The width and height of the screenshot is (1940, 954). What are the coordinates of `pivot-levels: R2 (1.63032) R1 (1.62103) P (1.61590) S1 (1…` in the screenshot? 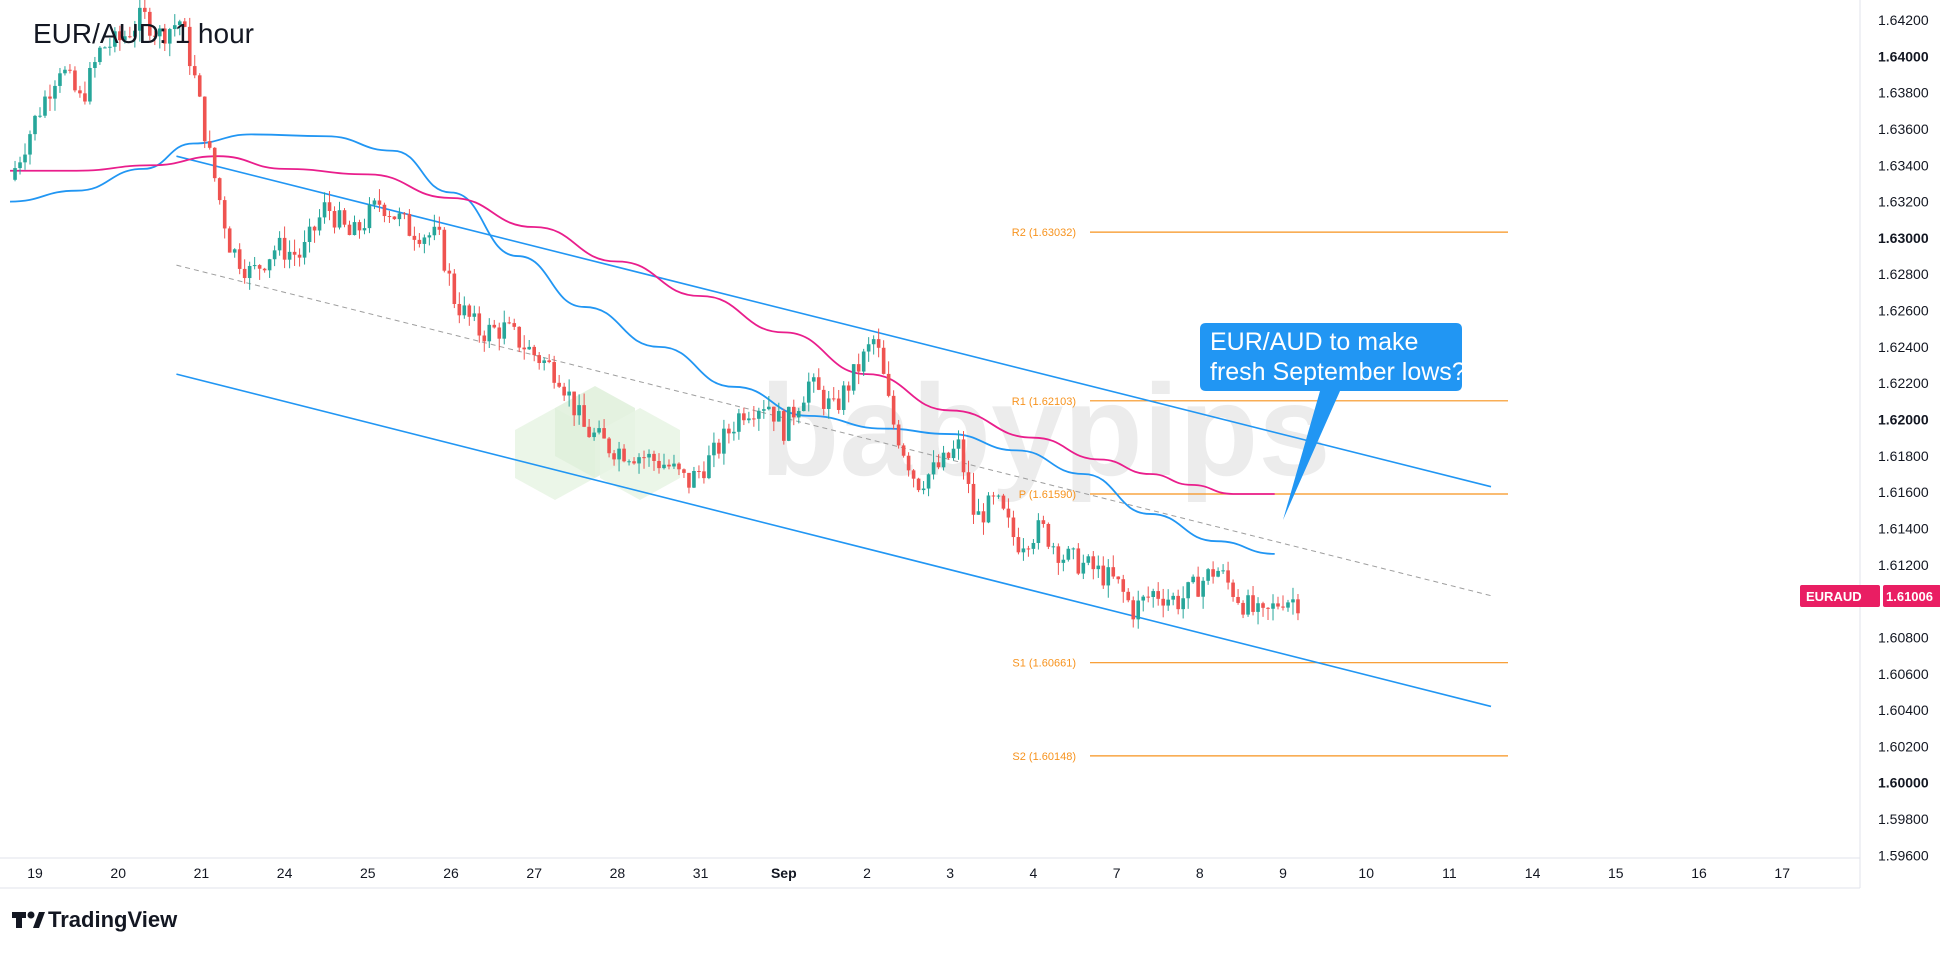 It's located at (1260, 495).